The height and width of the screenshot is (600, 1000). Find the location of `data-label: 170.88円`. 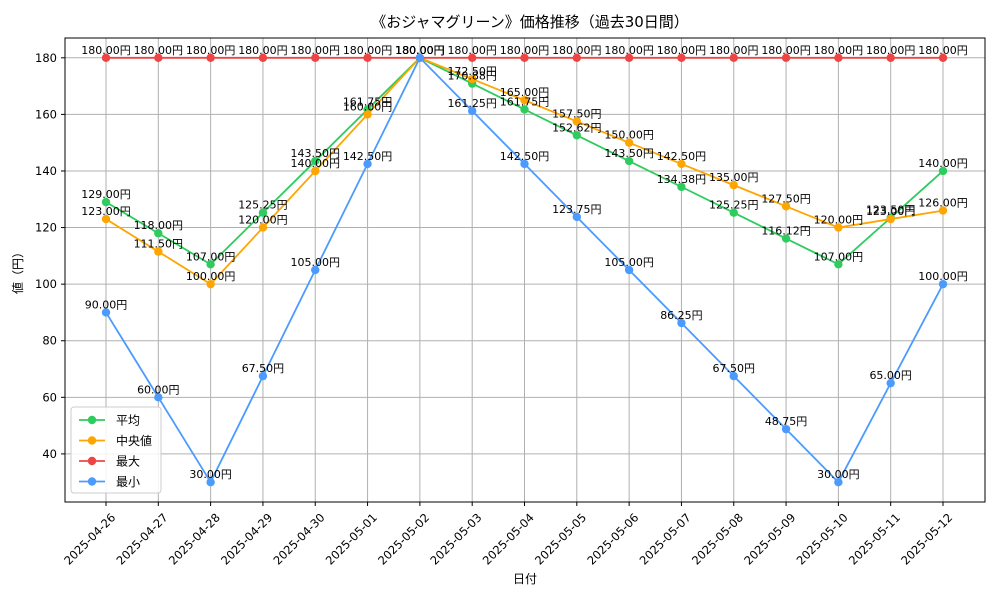

data-label: 170.88円 is located at coordinates (472, 76).